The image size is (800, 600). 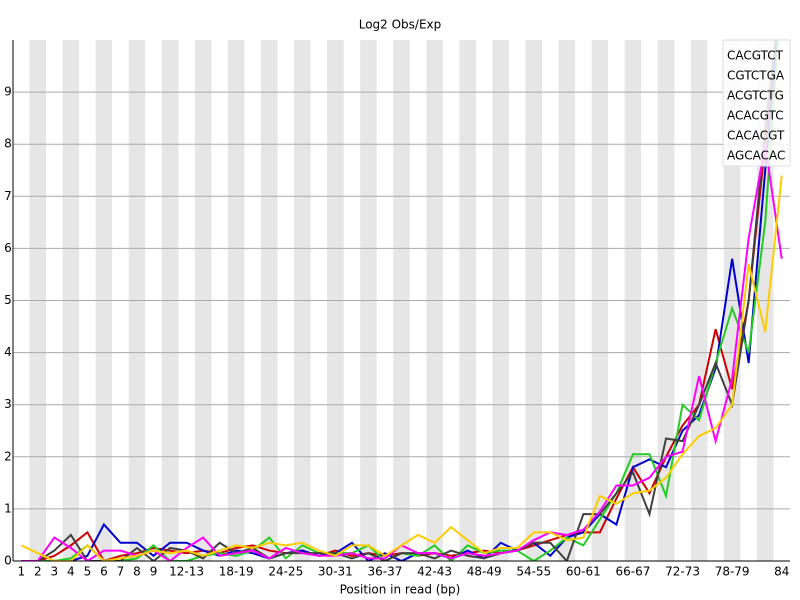 I want to click on x-tick-label: 1, so click(x=21, y=572).